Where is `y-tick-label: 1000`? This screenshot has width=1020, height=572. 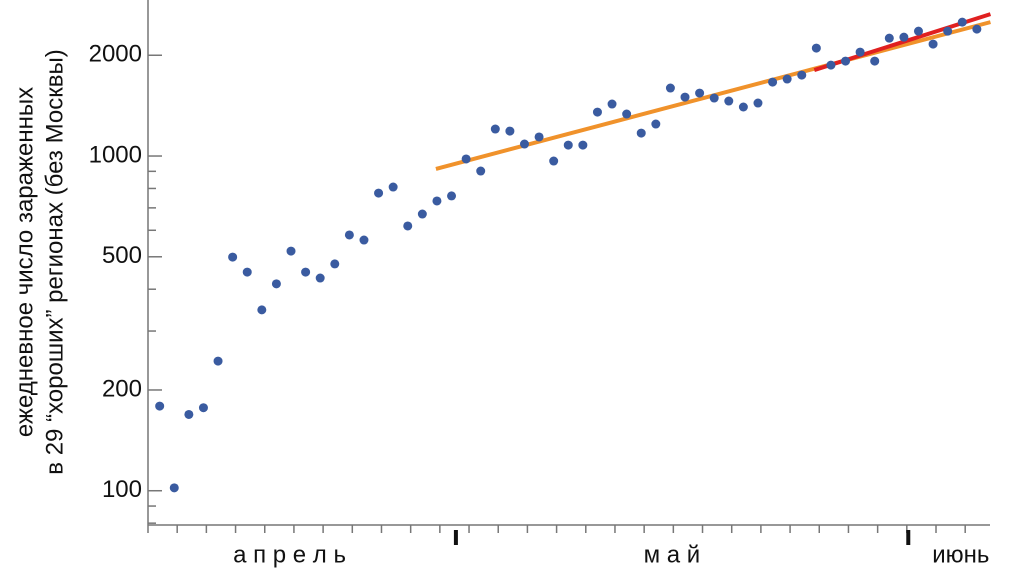 y-tick-label: 1000 is located at coordinates (115, 154).